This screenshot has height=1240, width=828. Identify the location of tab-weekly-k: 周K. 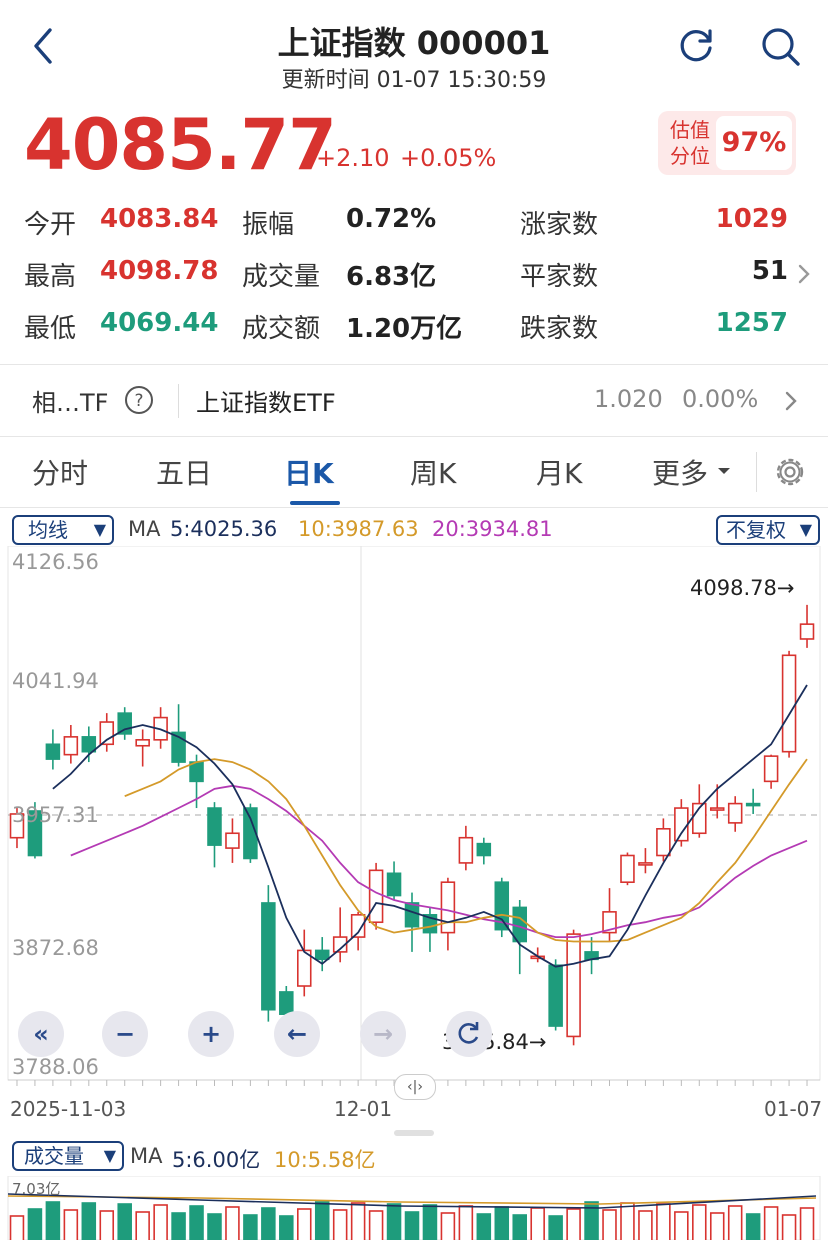
(433, 473).